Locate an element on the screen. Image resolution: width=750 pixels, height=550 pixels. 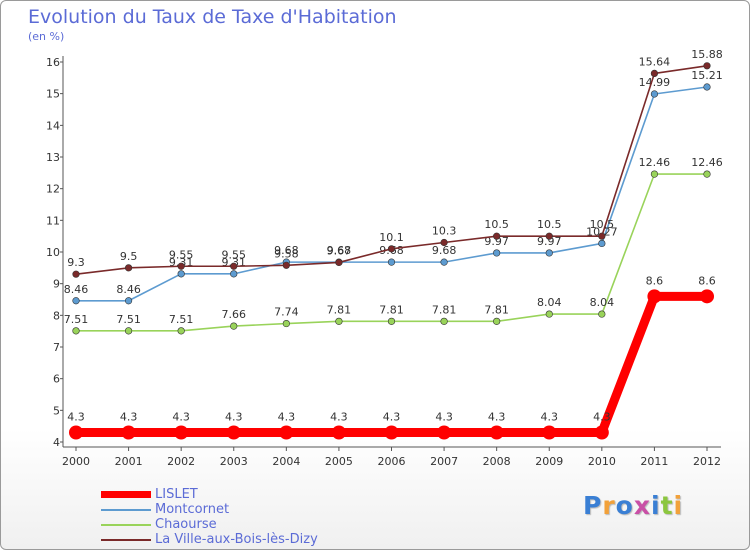
legend-label: LISLET is located at coordinates (176, 494).